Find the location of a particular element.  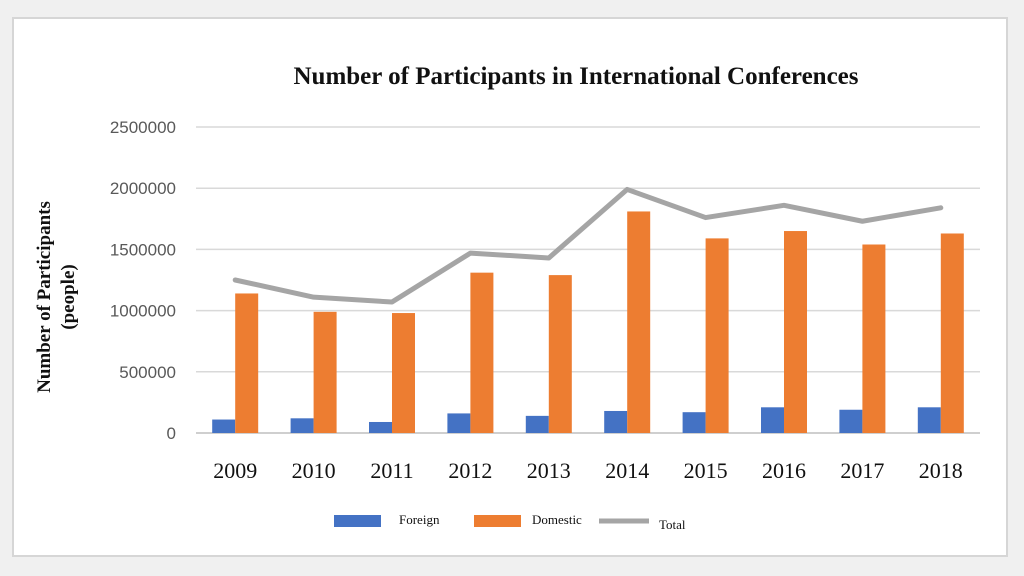

bar-domestic-2016 is located at coordinates (795, 332).